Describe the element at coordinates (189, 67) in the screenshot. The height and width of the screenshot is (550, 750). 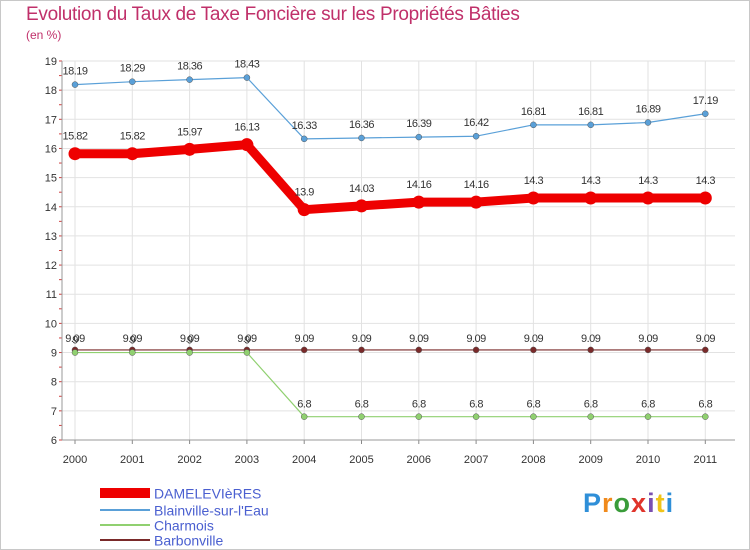
I see `data-label: 18.36` at that location.